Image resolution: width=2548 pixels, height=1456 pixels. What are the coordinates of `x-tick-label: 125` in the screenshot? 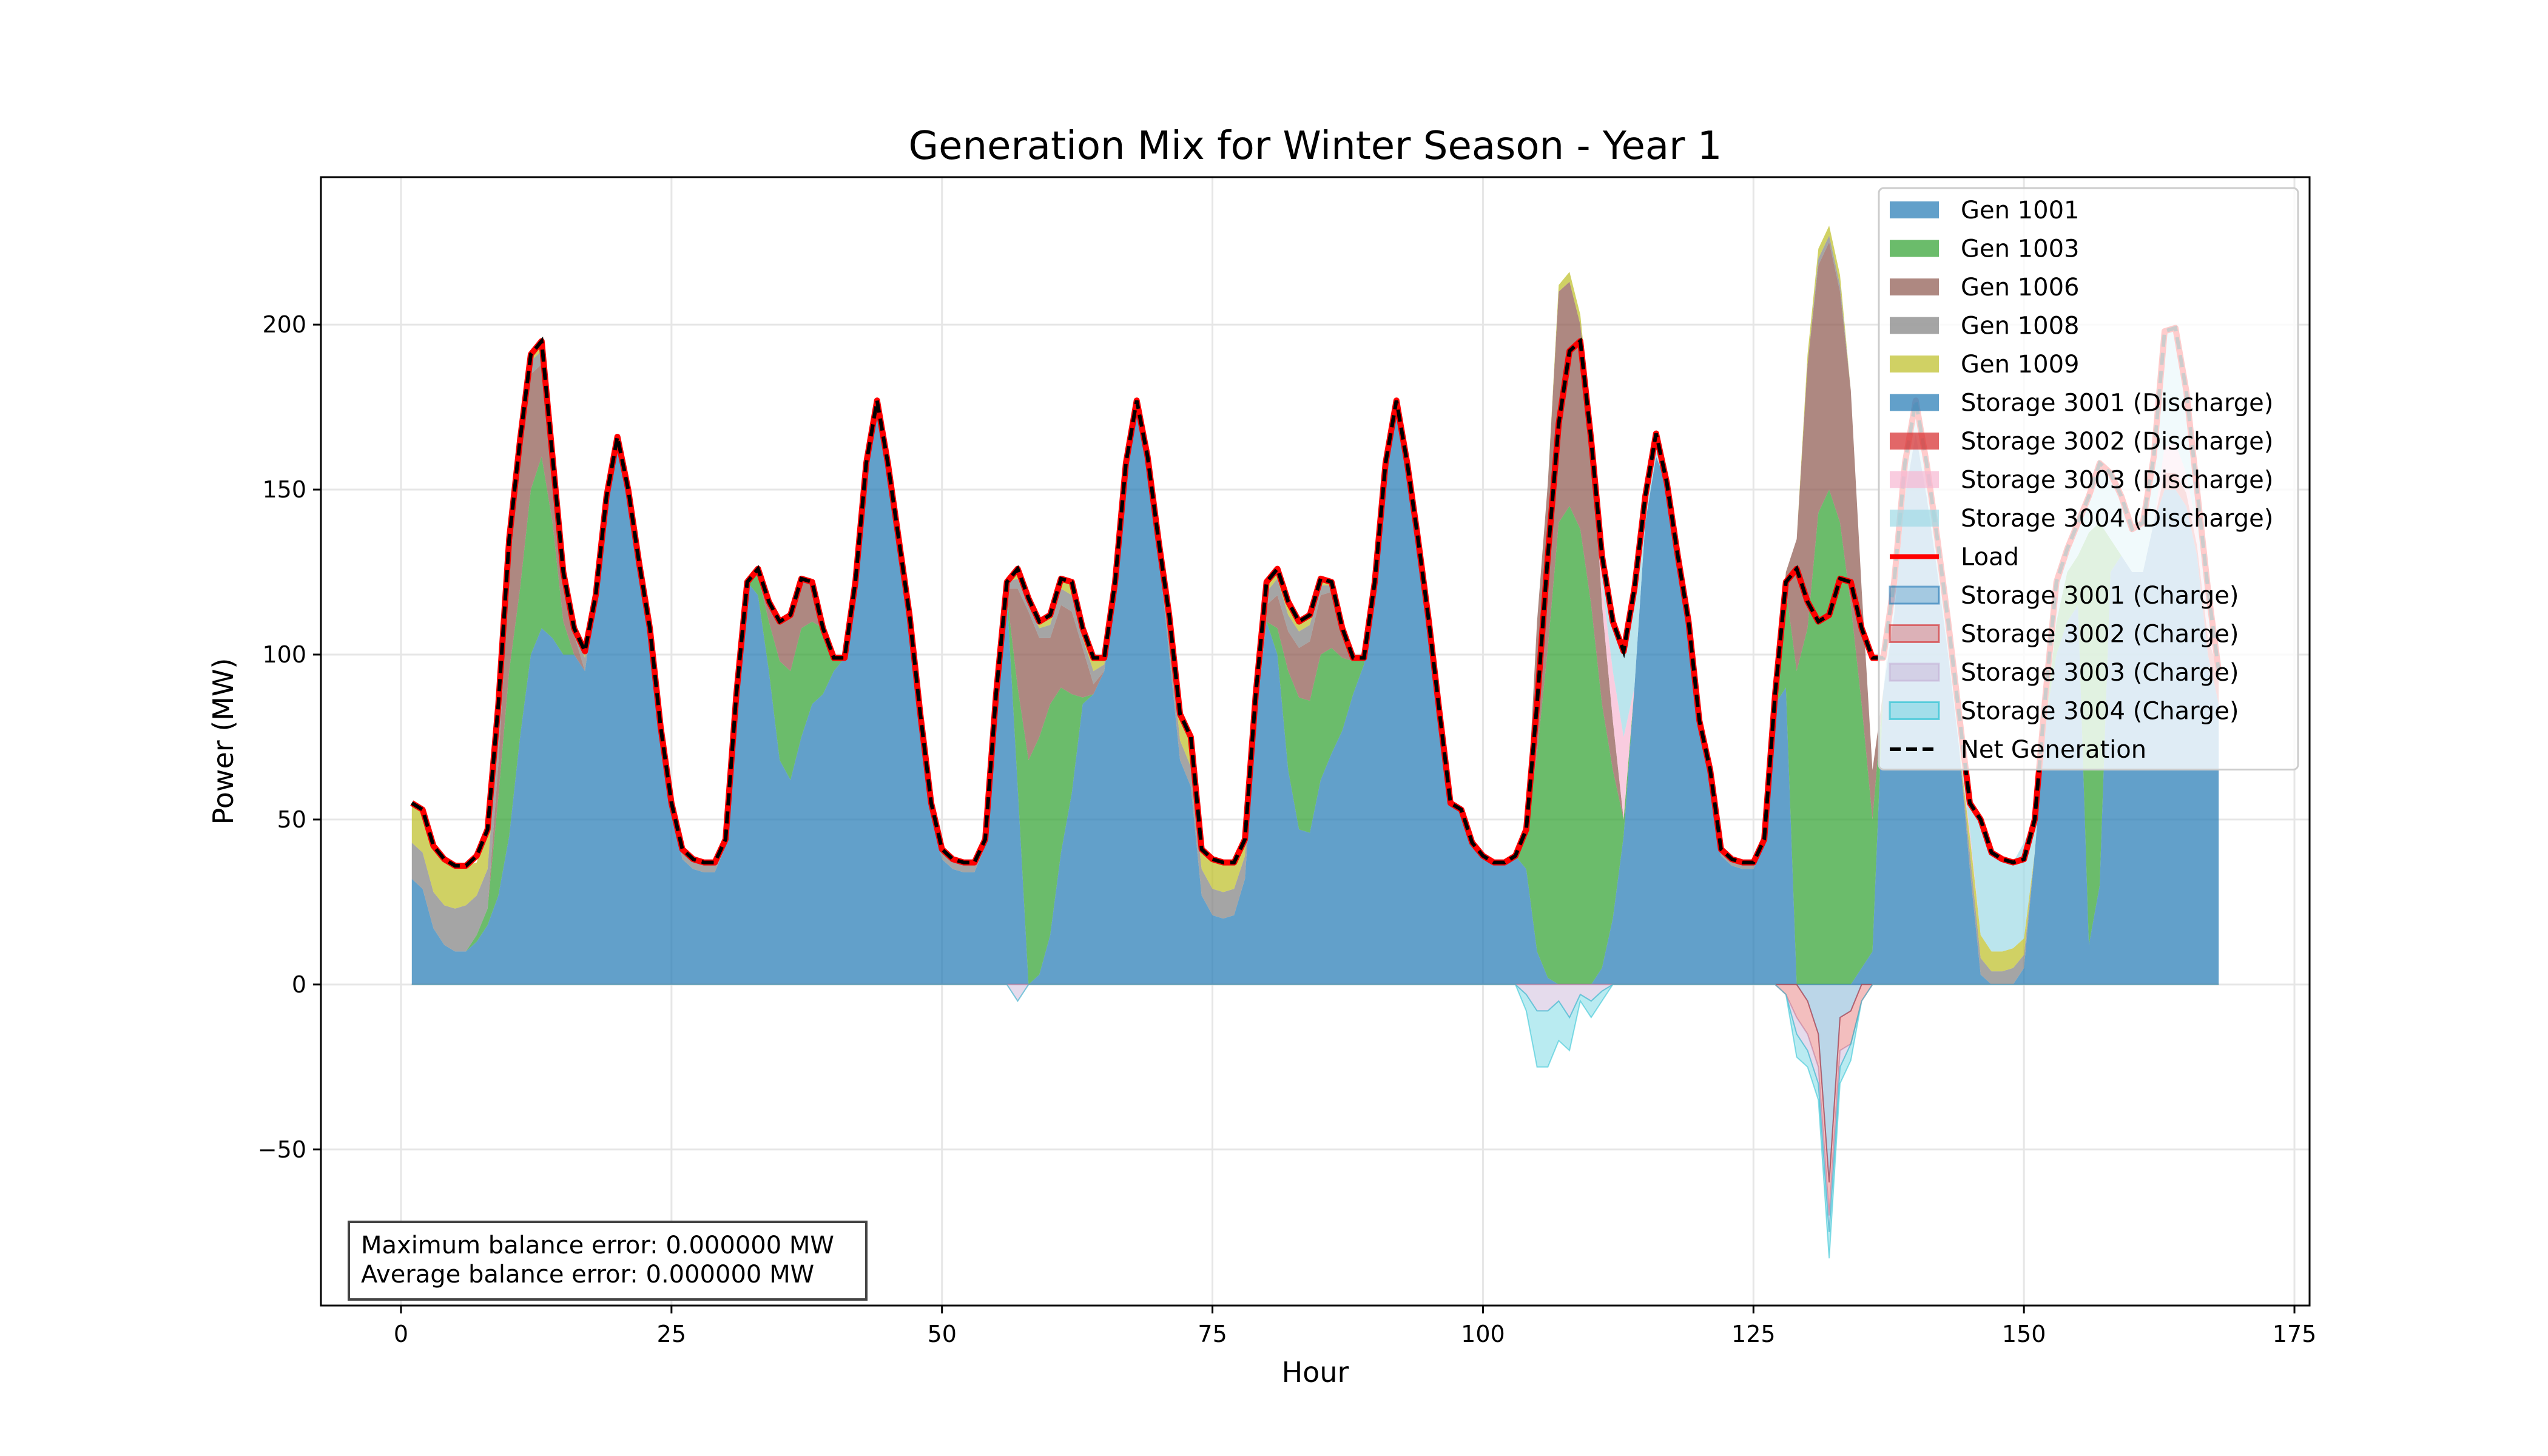 It's located at (1753, 1334).